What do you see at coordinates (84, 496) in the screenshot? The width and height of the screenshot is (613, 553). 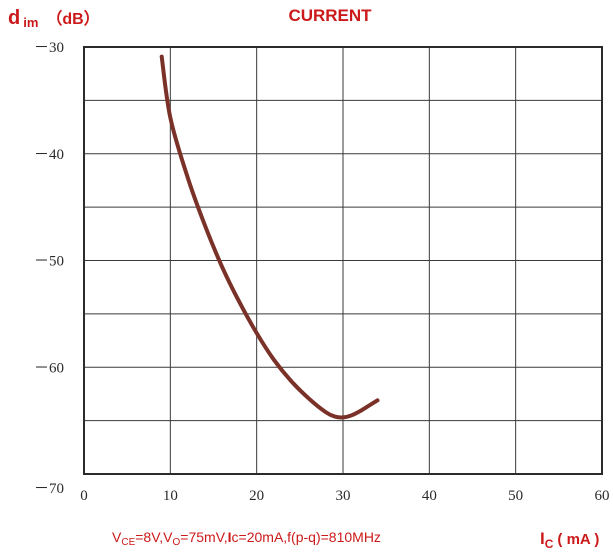 I see `x-tick-label: 0` at bounding box center [84, 496].